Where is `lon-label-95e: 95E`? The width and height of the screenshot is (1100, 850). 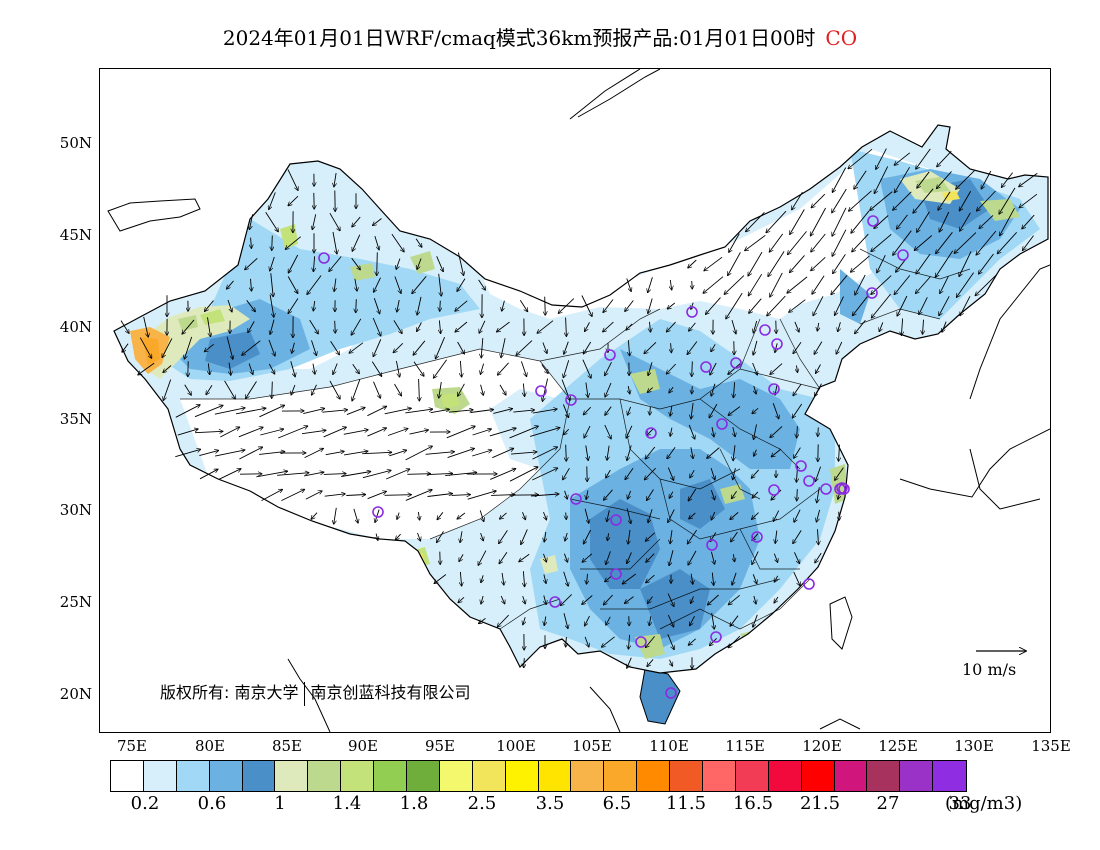 lon-label-95e: 95E is located at coordinates (440, 746).